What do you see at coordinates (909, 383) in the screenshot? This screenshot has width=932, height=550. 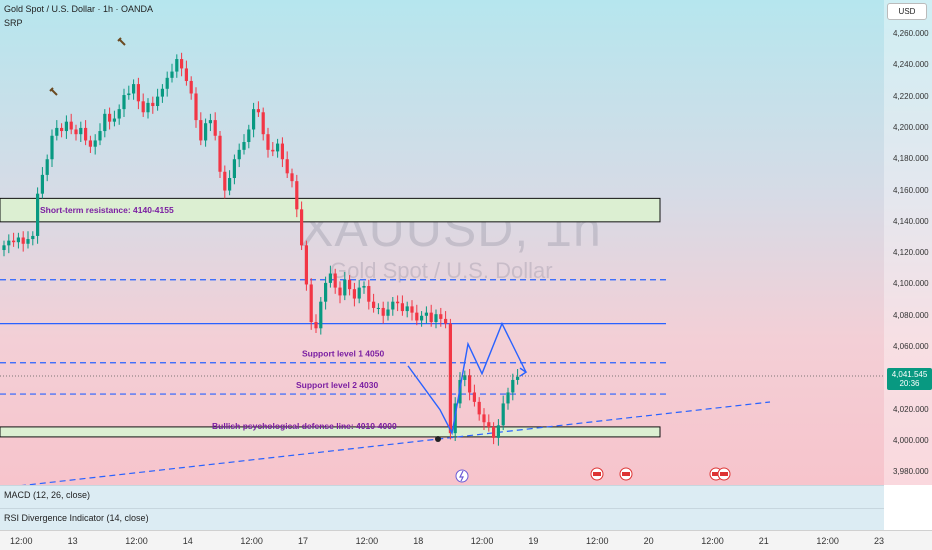 I see `bar-countdown: 20:36` at bounding box center [909, 383].